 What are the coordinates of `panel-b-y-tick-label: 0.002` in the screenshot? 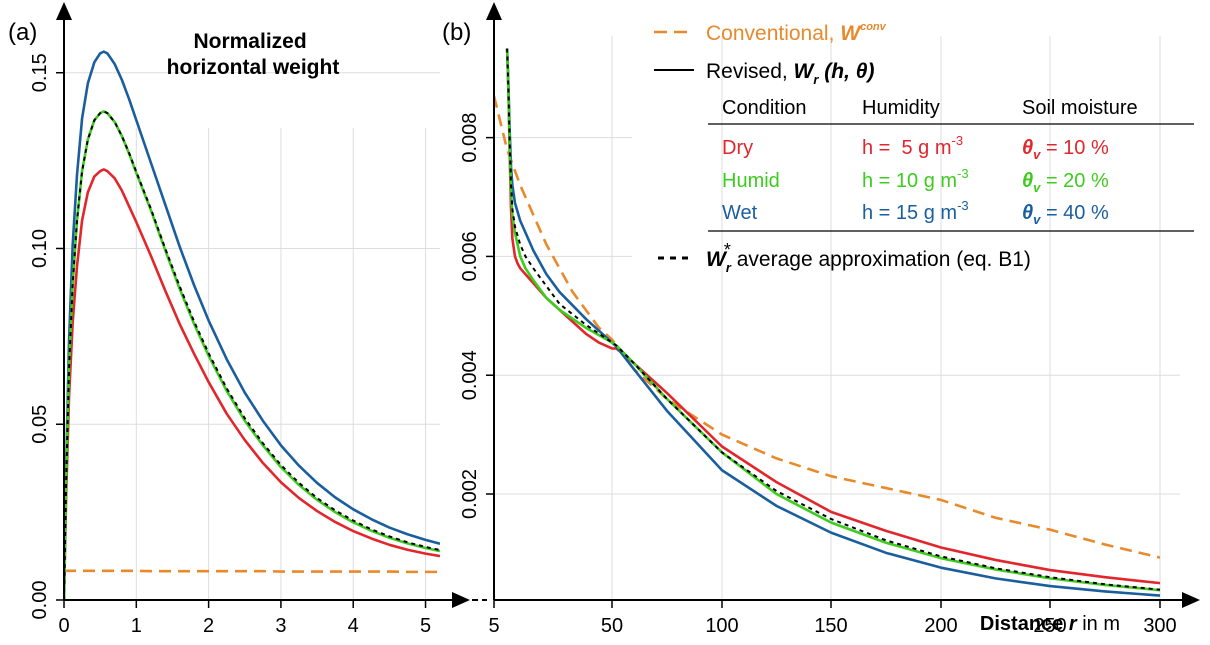 It's located at (470, 494).